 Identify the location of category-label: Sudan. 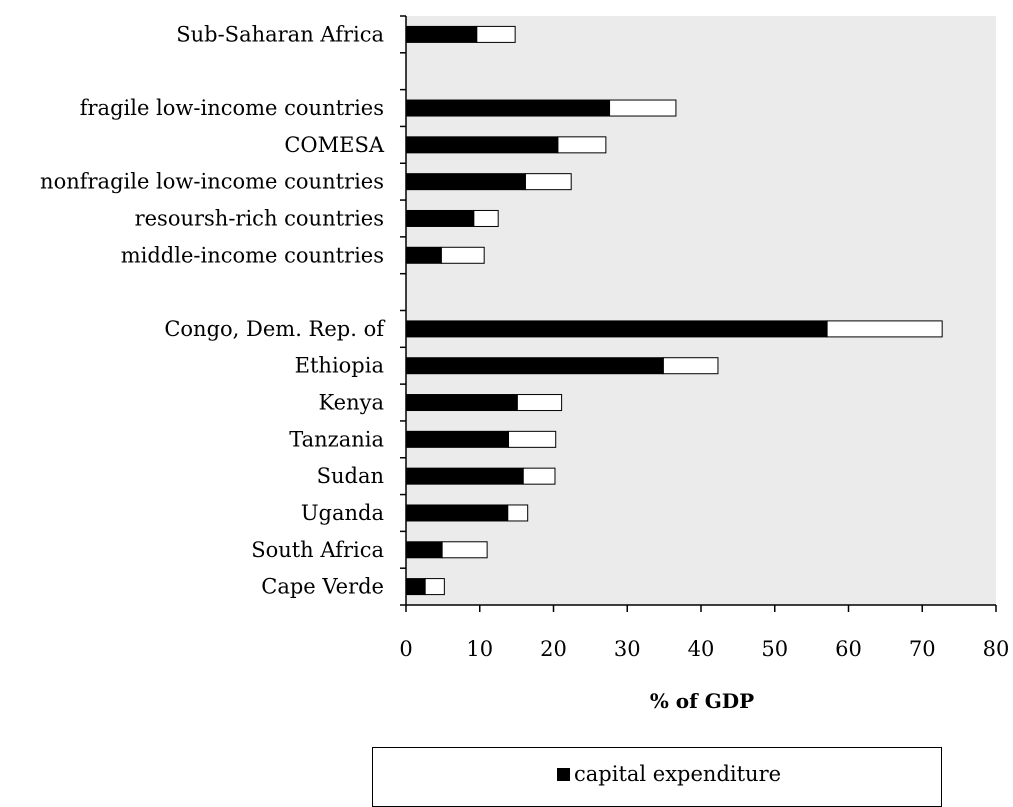
(350, 476).